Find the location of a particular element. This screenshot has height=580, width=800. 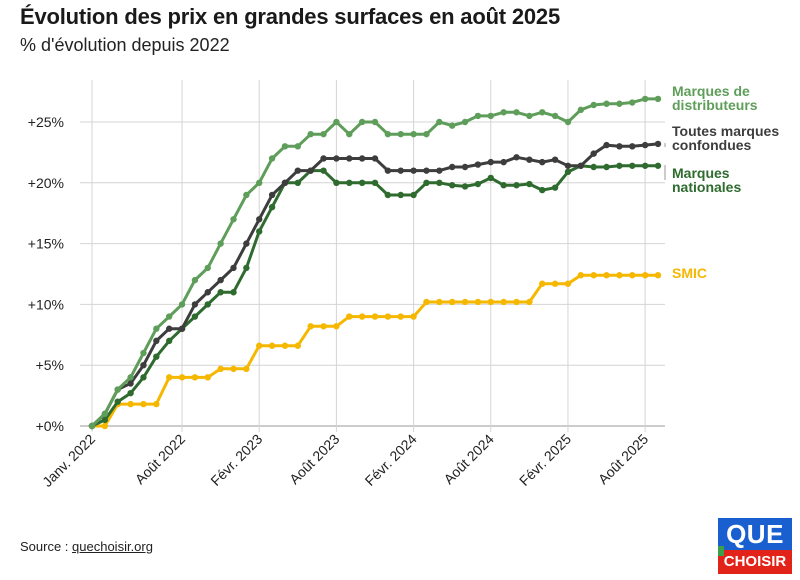

x-tick-label: Févr. 2024 is located at coordinates (391, 460).